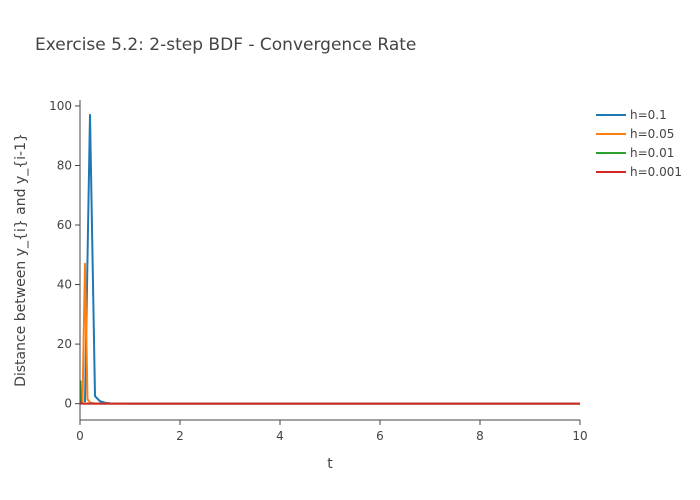 This screenshot has height=500, width=700. I want to click on legend-label: h=0.01, so click(652, 153).